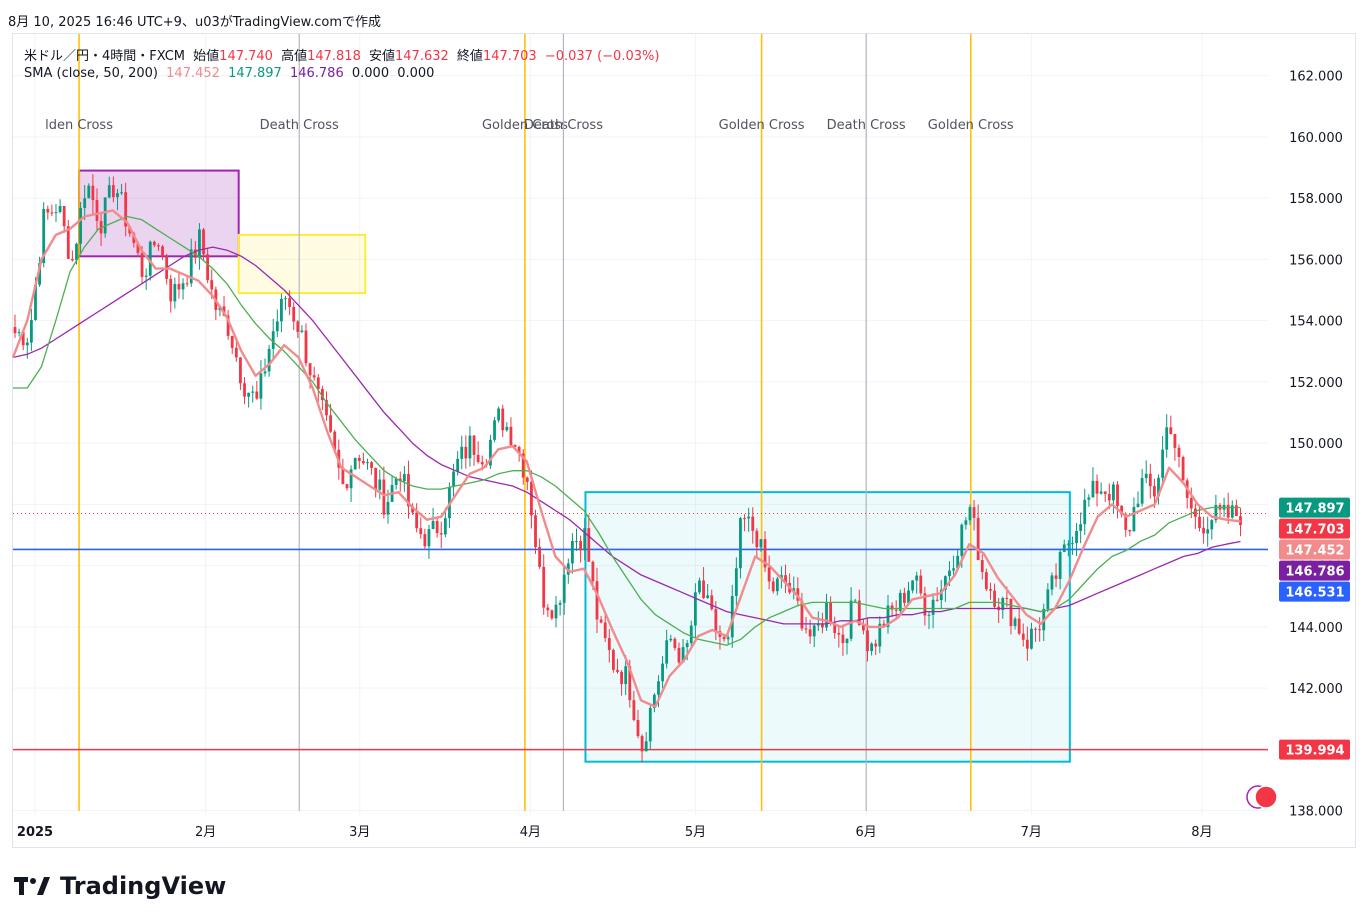 This screenshot has height=923, width=1369. Describe the element at coordinates (302, 264) in the screenshot. I see `rectangle-yellow` at that location.